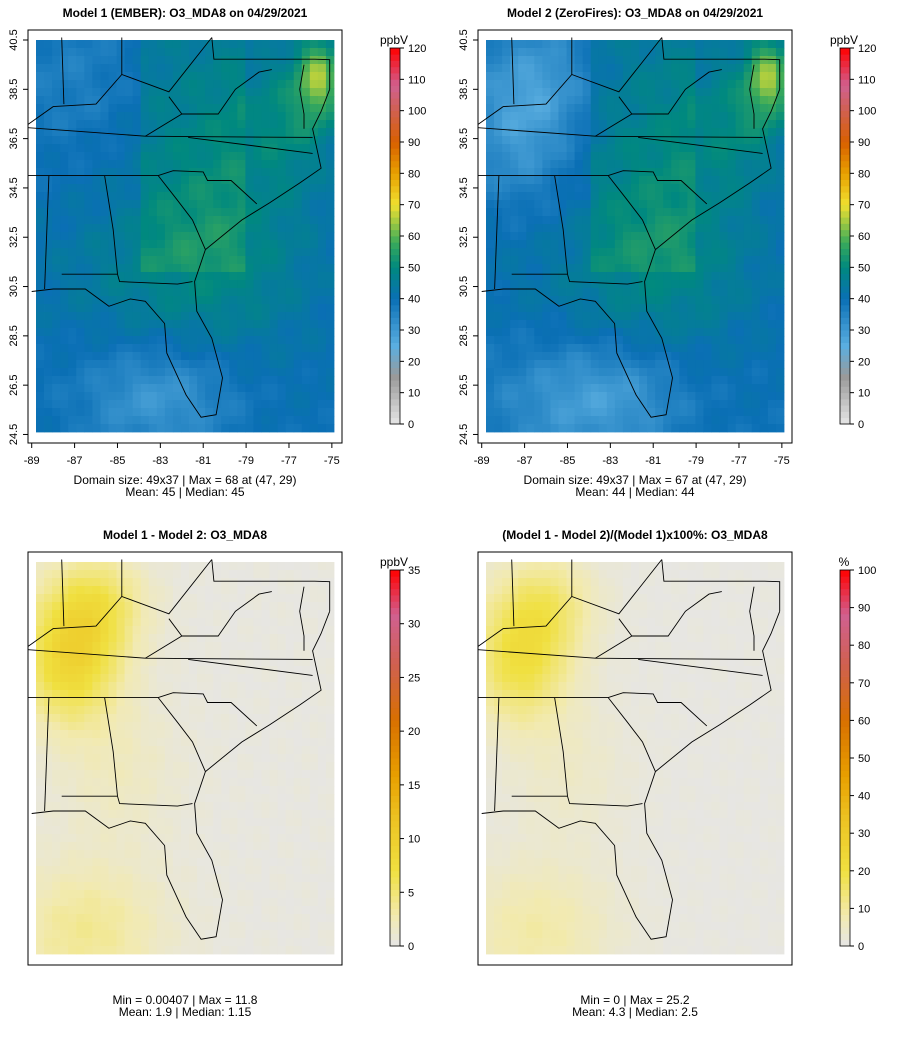  What do you see at coordinates (845, 114) in the screenshot?
I see `colorbar-swatch` at bounding box center [845, 114].